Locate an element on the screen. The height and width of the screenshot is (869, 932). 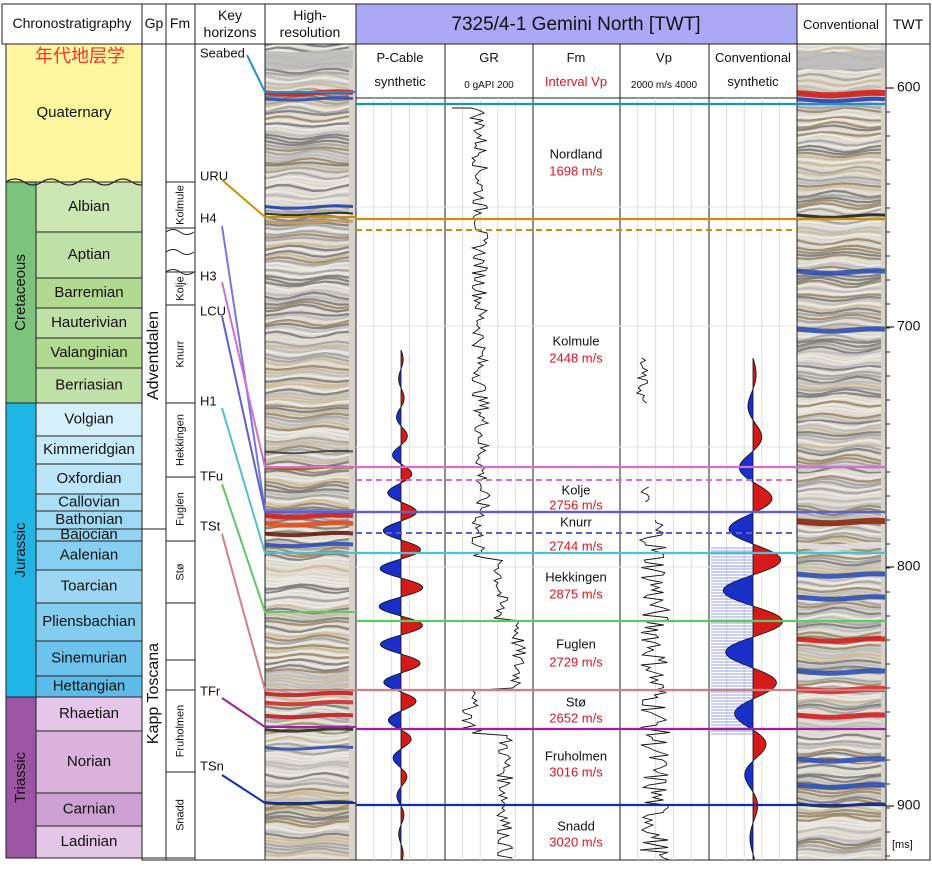
well-formation-vp: 2744 m/s is located at coordinates (576, 545).